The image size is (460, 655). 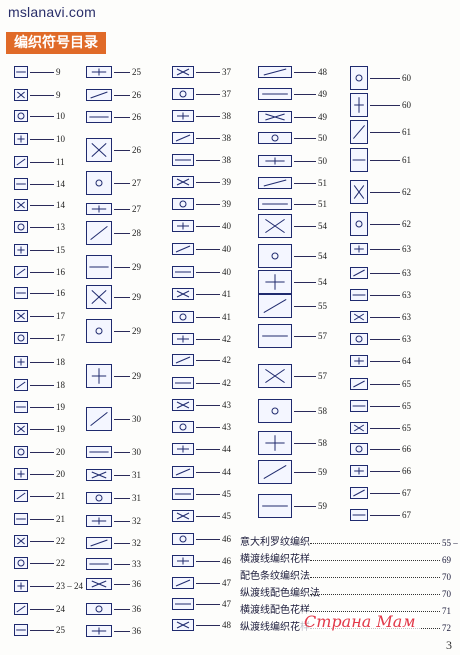 What do you see at coordinates (60, 227) in the screenshot?
I see `page-ref: 13` at bounding box center [60, 227].